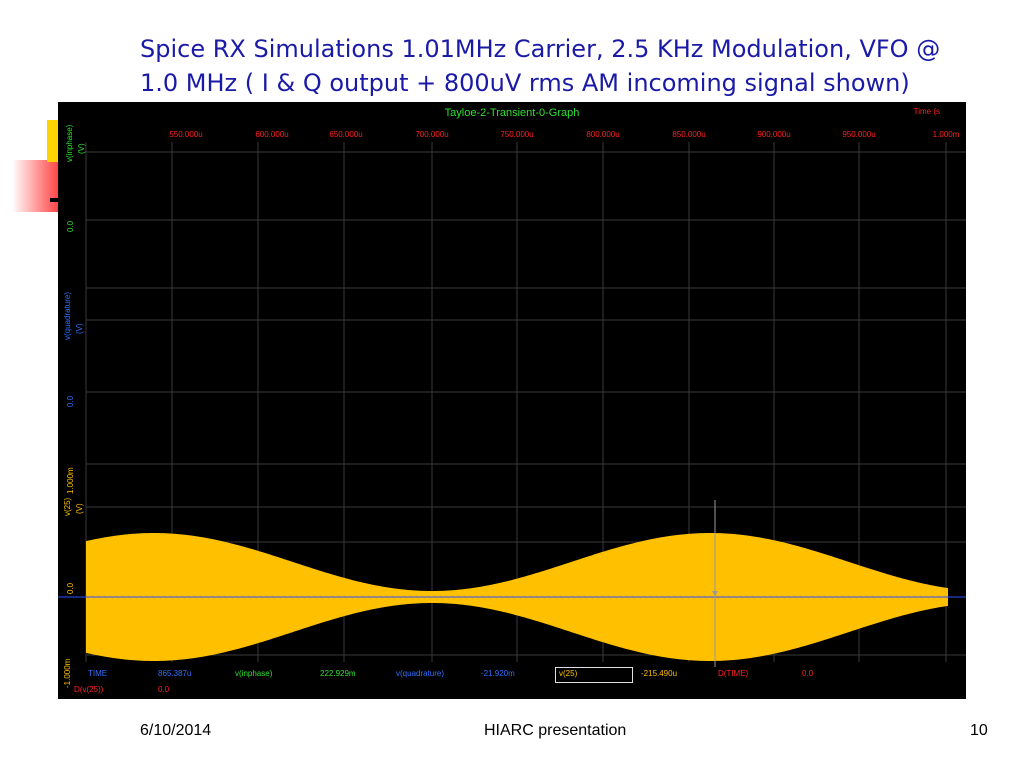 The image size is (1024, 768). I want to click on time-tick: 950.000u, so click(859, 134).